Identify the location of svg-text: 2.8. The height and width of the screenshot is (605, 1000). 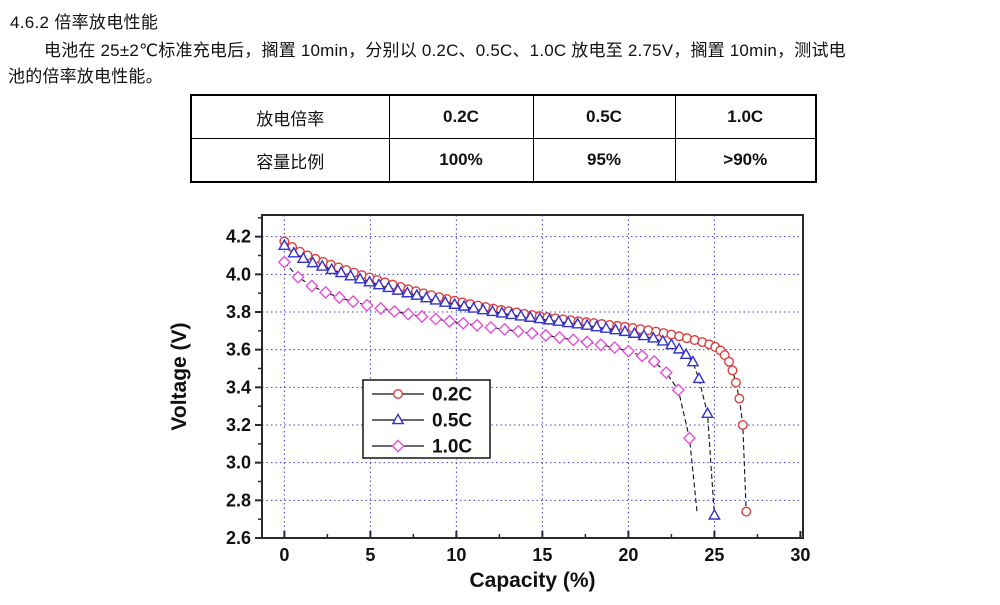
(238, 500).